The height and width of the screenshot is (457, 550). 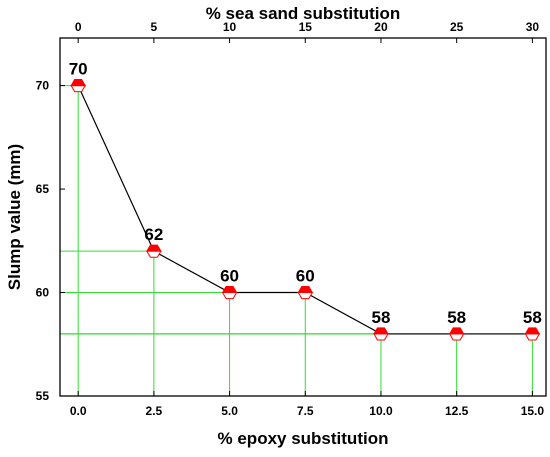 What do you see at coordinates (230, 27) in the screenshot?
I see `top-x-tick-label: 10` at bounding box center [230, 27].